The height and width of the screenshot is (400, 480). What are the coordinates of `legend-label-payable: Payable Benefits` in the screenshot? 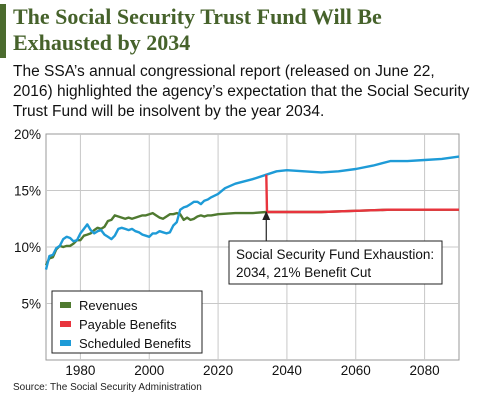 It's located at (128, 324).